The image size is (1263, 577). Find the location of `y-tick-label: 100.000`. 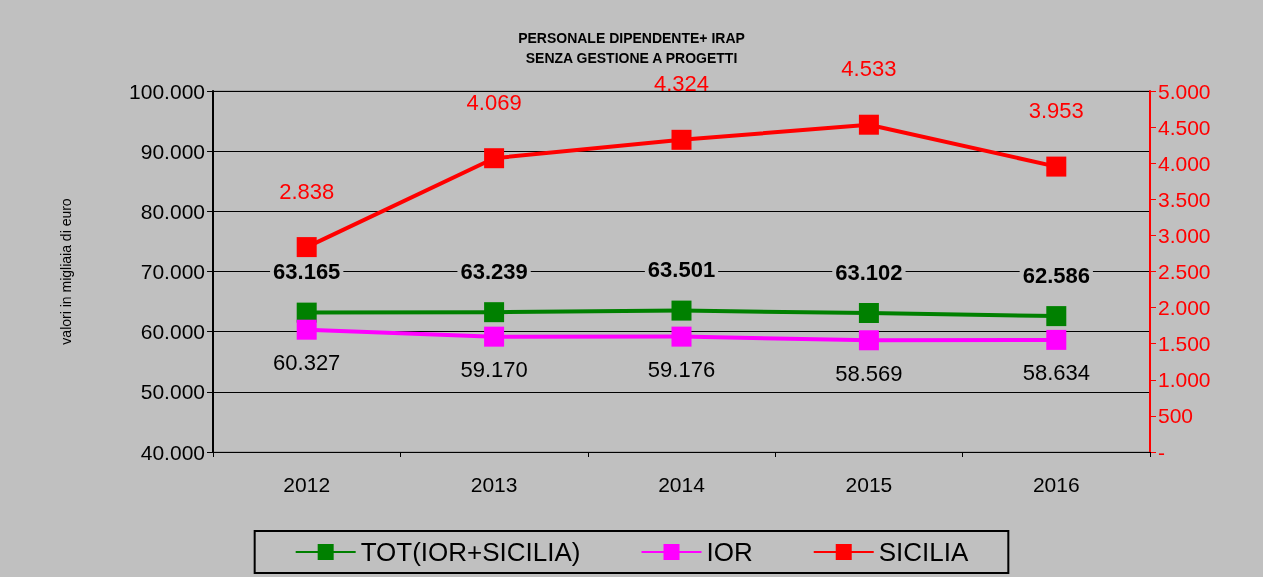

y-tick-label: 100.000 is located at coordinates (167, 91).